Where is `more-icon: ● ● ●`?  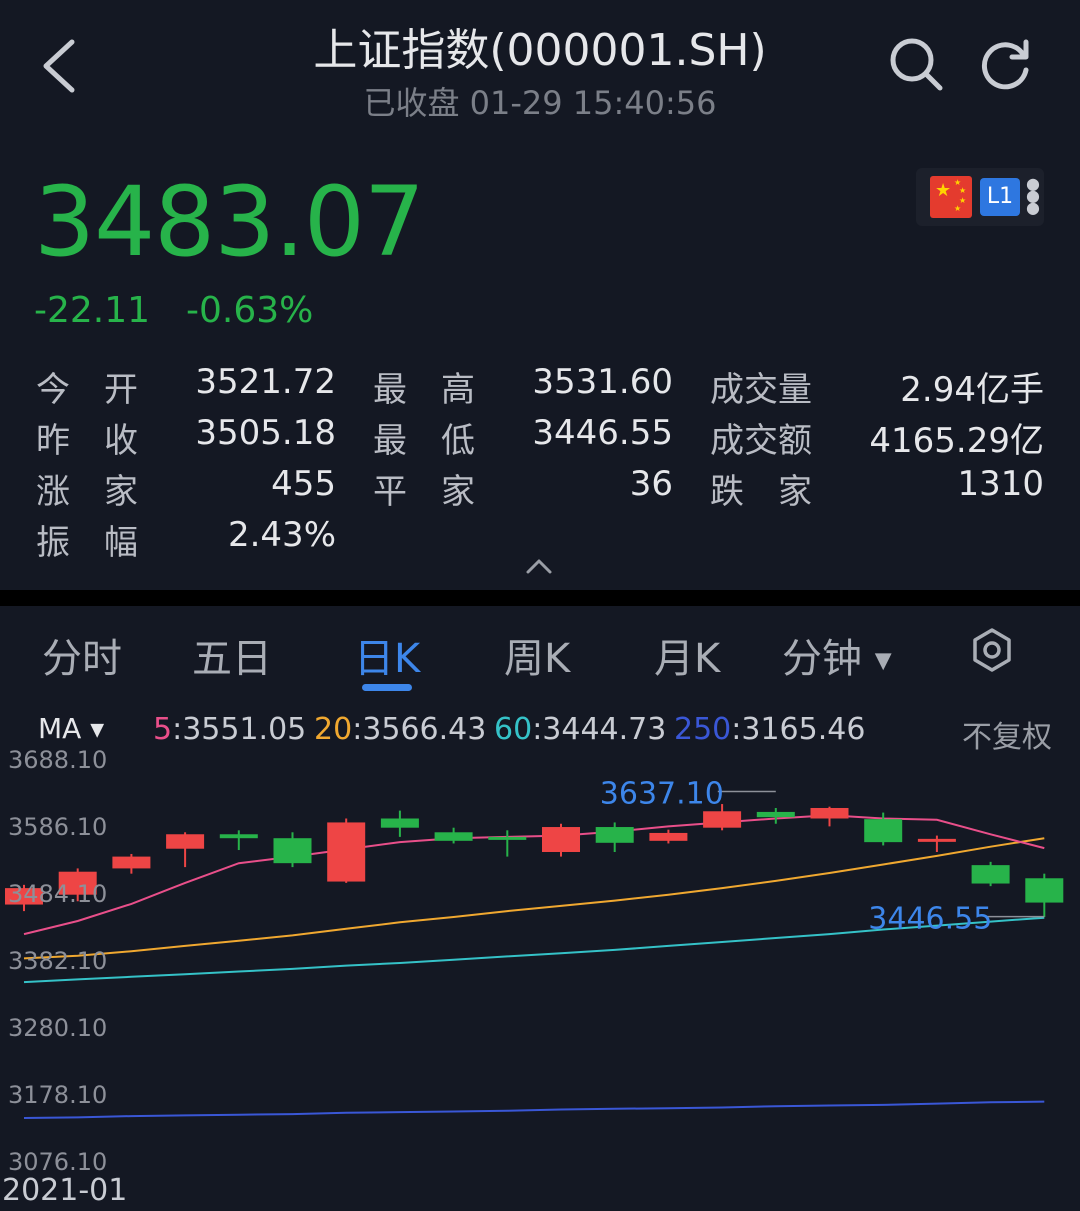
more-icon: ● ● ● is located at coordinates (1033, 195).